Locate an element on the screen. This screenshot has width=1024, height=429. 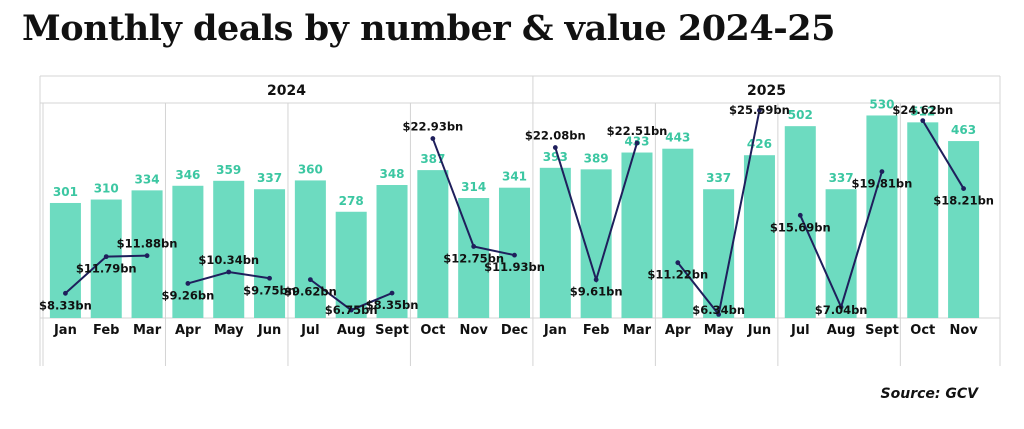
deal-count-label: 360 is located at coordinates (310, 169).